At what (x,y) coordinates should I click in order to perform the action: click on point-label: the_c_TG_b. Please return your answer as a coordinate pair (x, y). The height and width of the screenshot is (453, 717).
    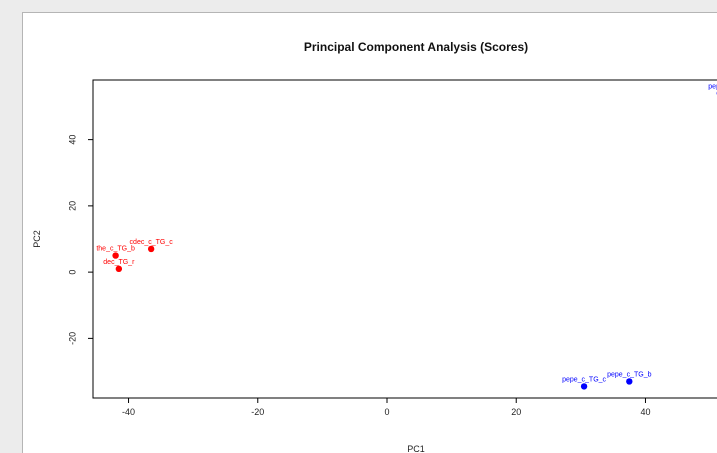
    Looking at the image, I should click on (115, 249).